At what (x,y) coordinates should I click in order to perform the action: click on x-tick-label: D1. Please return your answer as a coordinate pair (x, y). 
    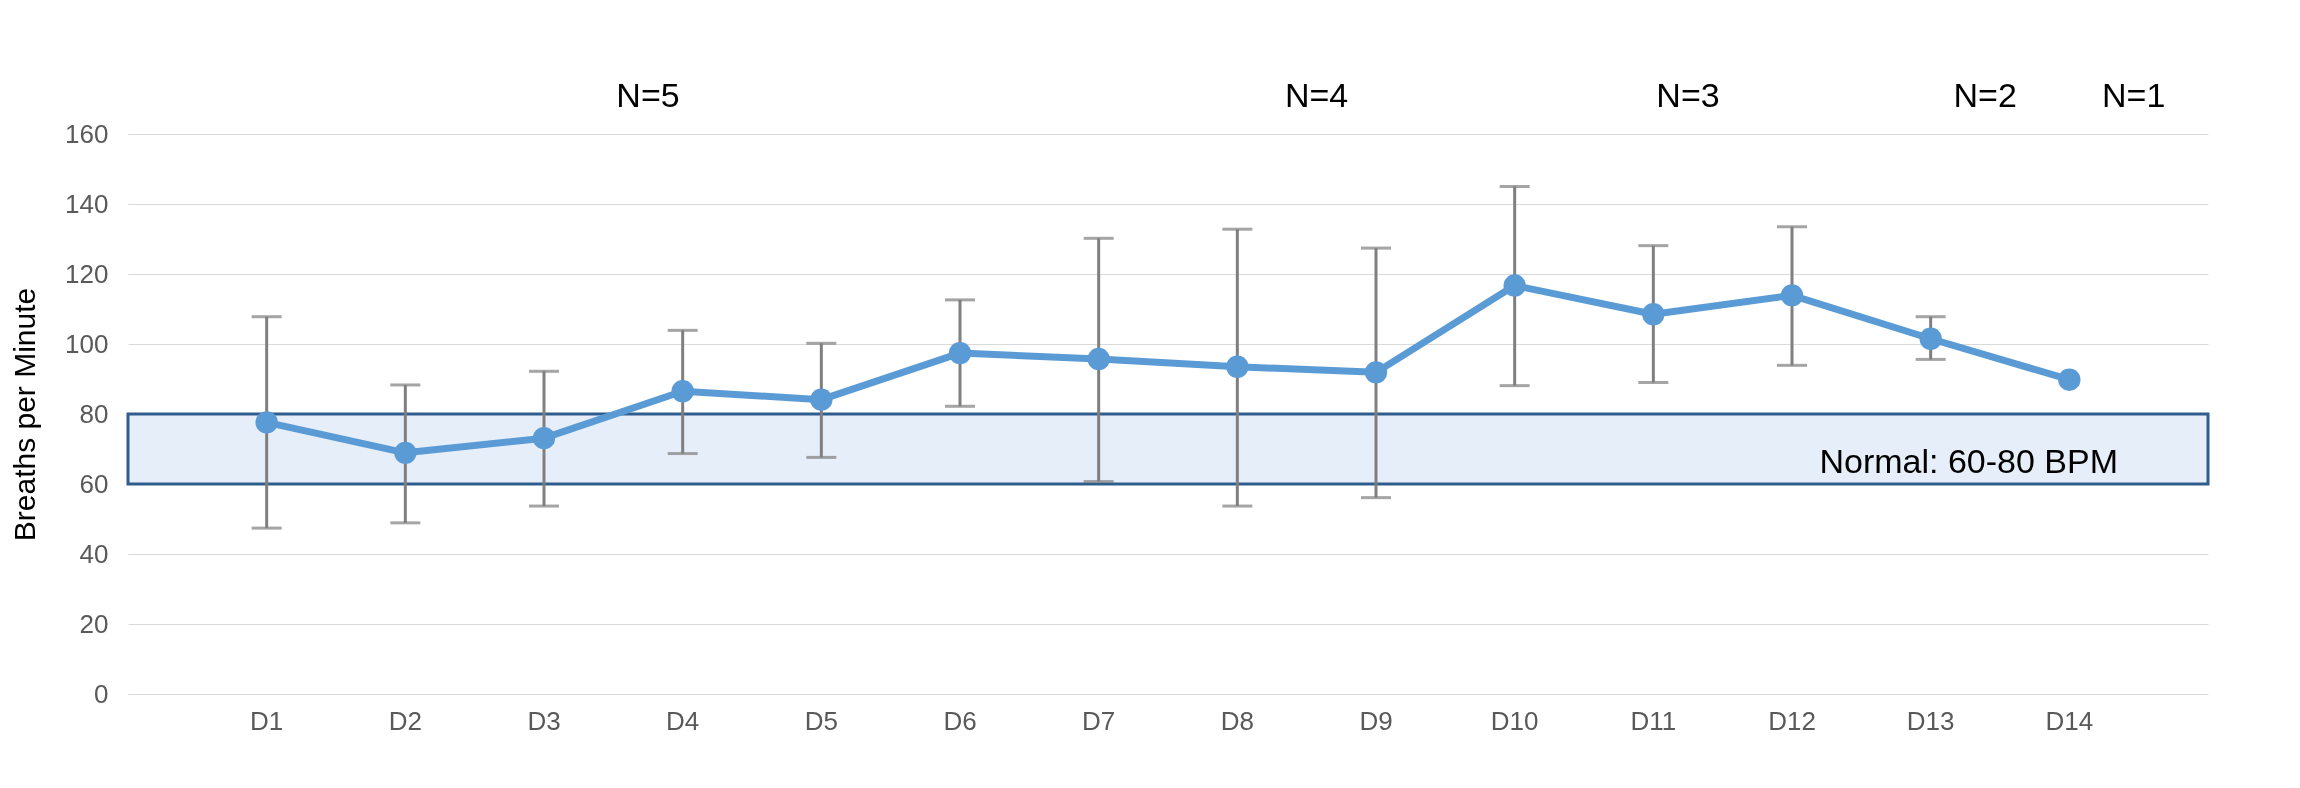
    Looking at the image, I should click on (267, 720).